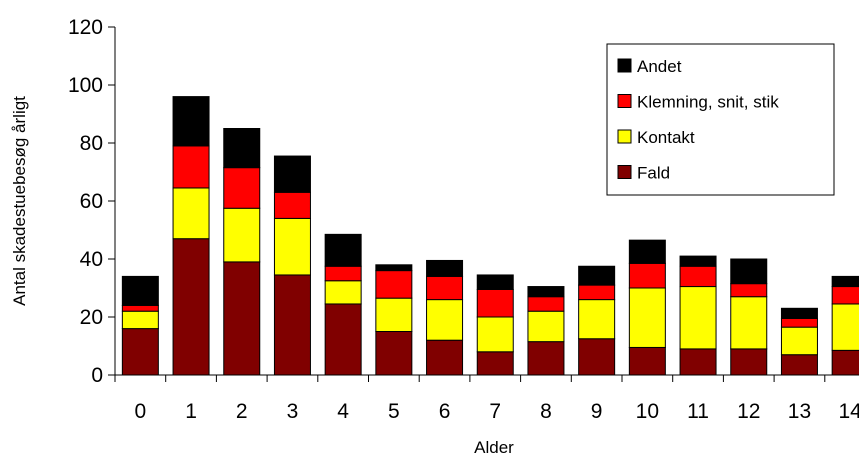 The image size is (859, 462). What do you see at coordinates (624, 172) in the screenshot?
I see `legend-swatch-fald` at bounding box center [624, 172].